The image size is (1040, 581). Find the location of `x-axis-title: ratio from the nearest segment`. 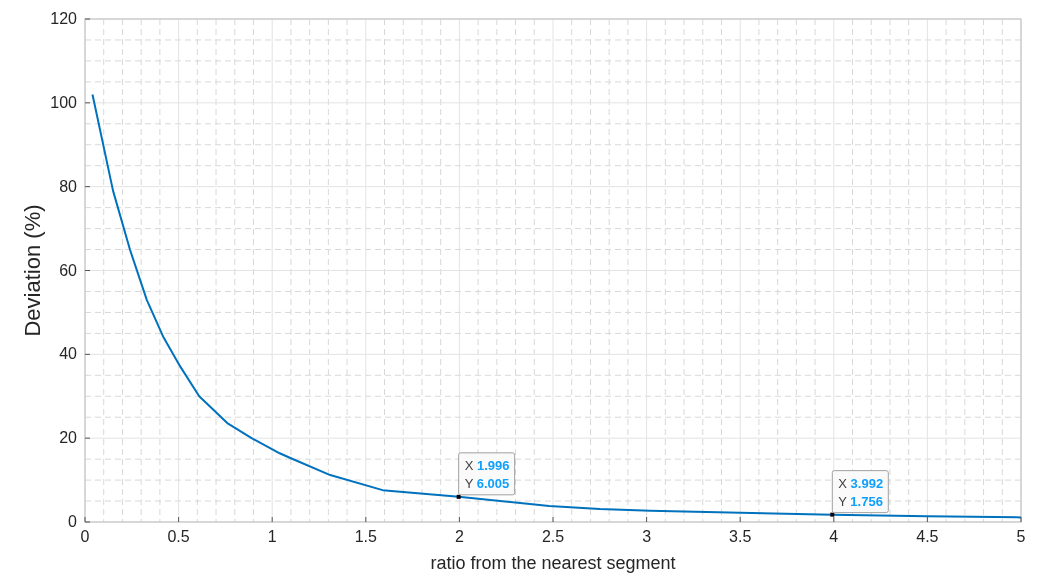

x-axis-title: ratio from the nearest segment is located at coordinates (553, 563).